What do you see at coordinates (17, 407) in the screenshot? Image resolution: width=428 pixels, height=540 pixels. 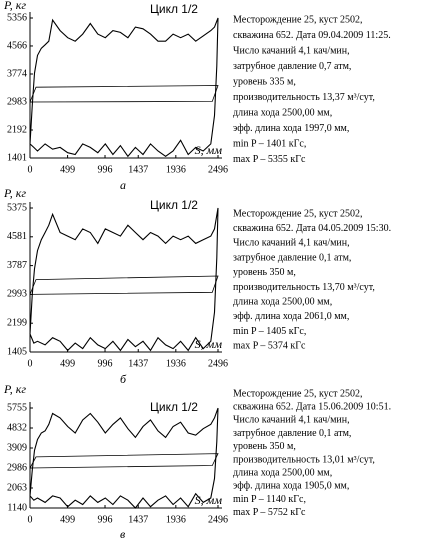 I see `y-tick-label: 5755` at bounding box center [17, 407].